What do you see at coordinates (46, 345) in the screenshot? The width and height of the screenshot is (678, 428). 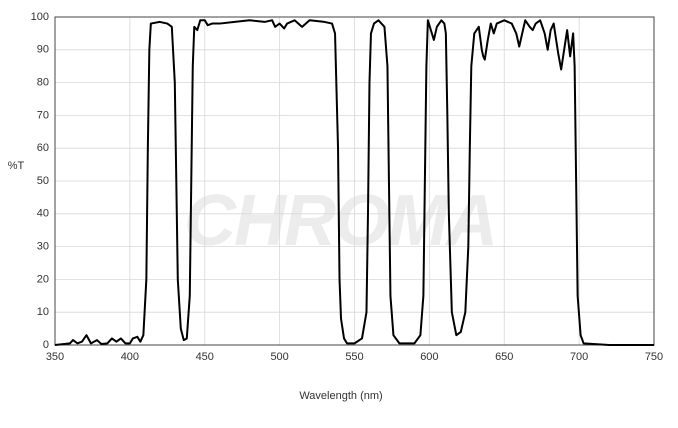 I see `y-tick-label: 0` at bounding box center [46, 345].